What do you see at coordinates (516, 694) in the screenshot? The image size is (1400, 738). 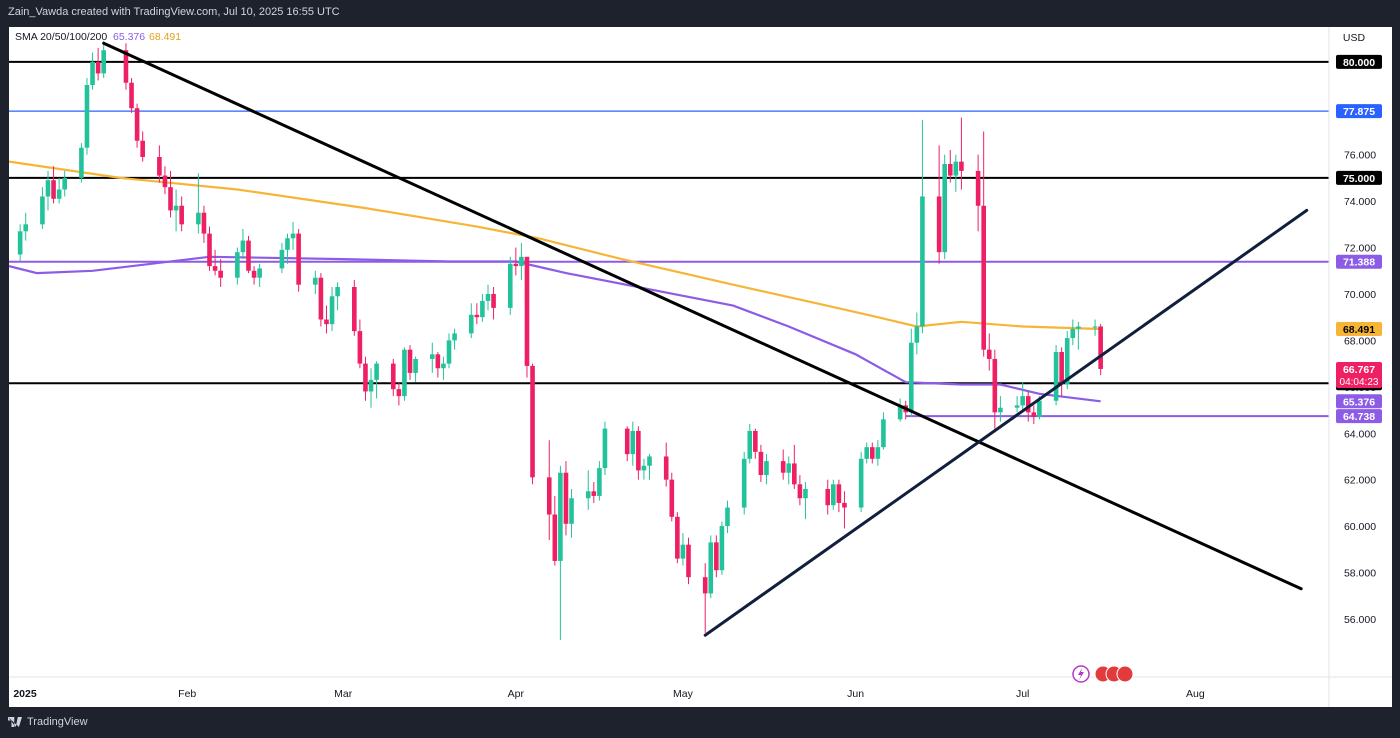 I see `x-tick-label: Apr` at bounding box center [516, 694].